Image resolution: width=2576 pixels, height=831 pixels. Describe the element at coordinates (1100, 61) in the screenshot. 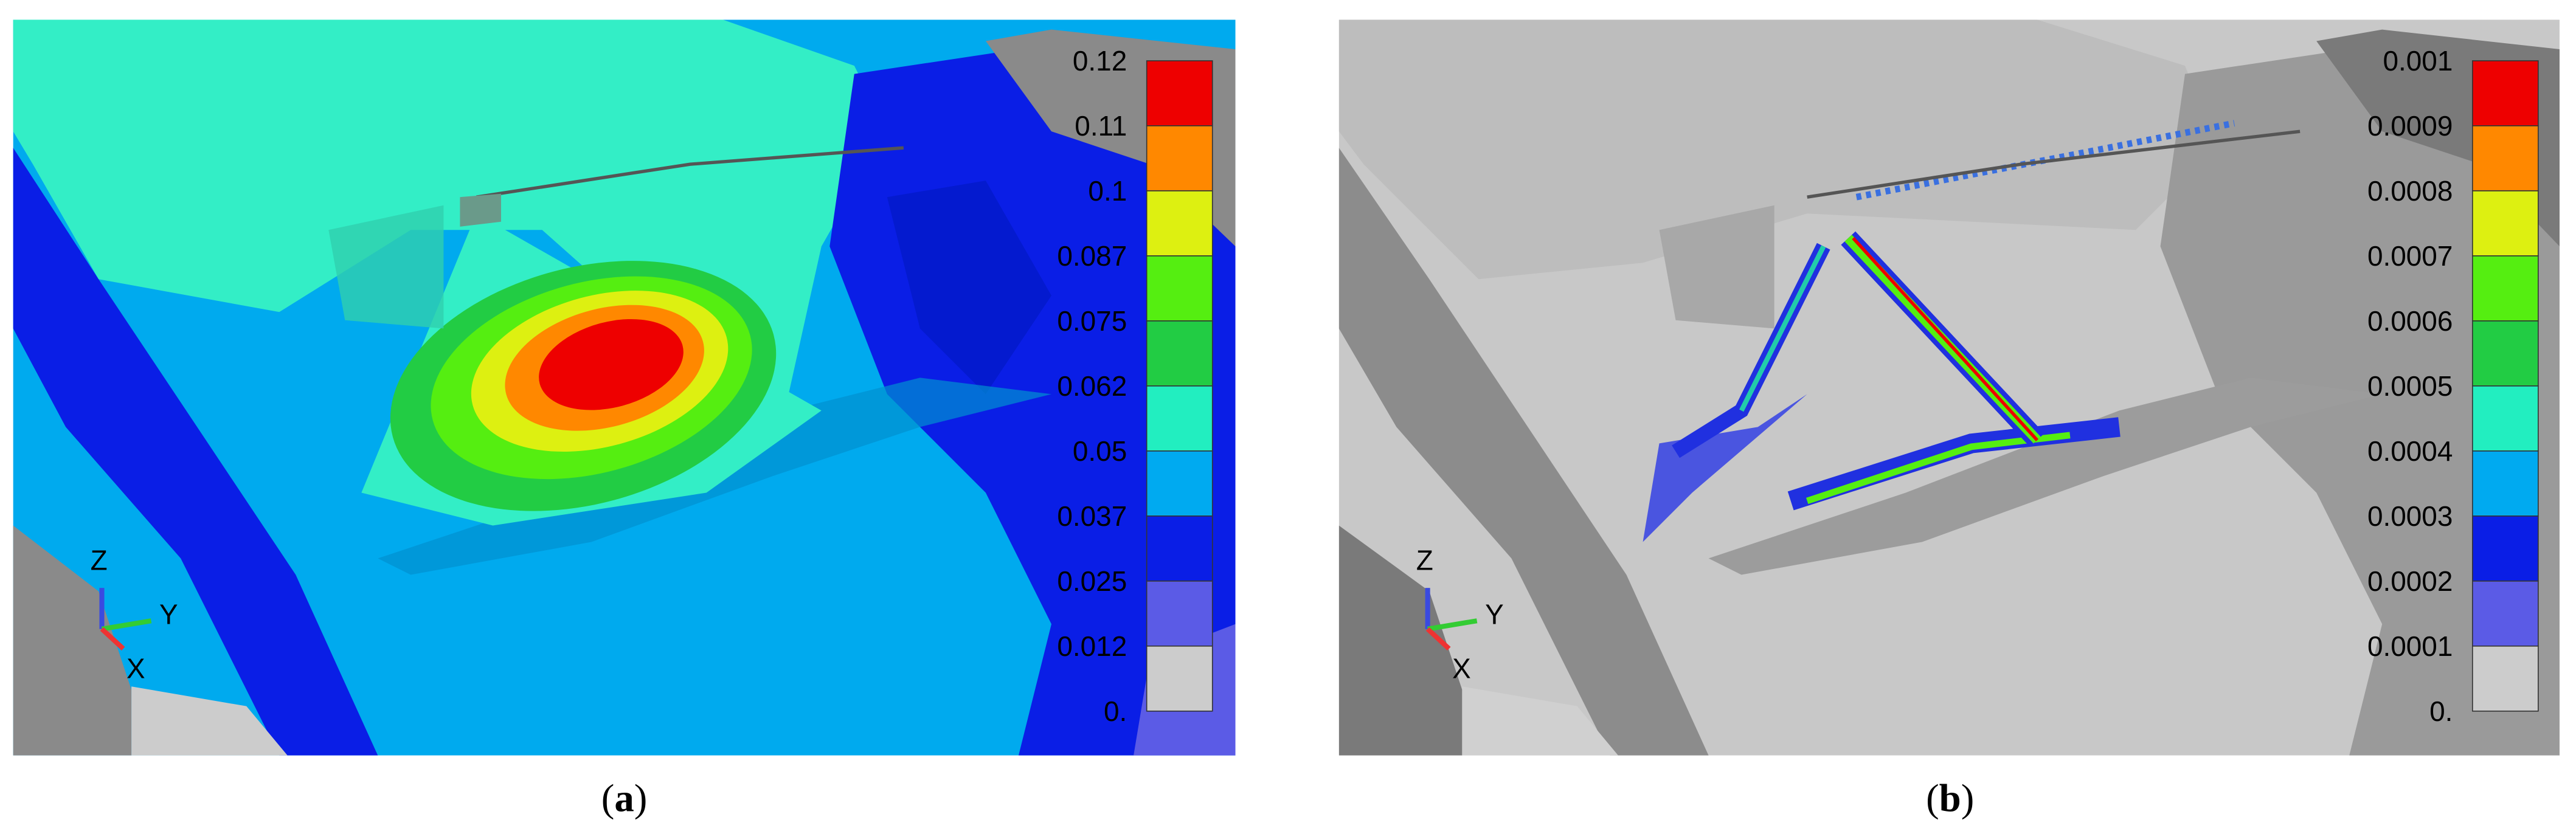

I see `legend-label: 0.12` at that location.